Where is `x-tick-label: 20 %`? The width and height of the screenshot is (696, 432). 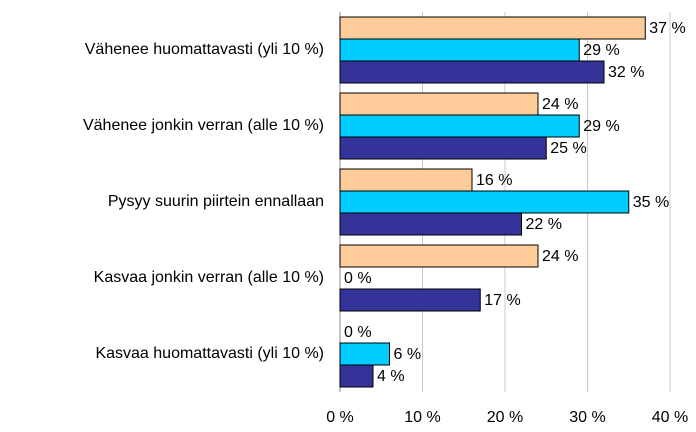 x-tick-label: 20 % is located at coordinates (505, 417).